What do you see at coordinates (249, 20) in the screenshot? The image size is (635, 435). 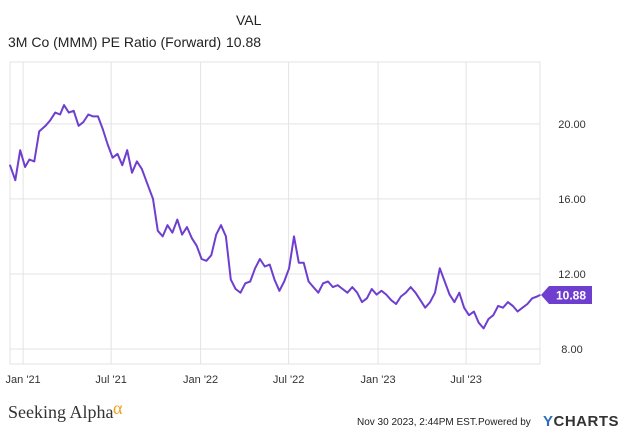 I see `legend-column-header: VAL` at bounding box center [249, 20].